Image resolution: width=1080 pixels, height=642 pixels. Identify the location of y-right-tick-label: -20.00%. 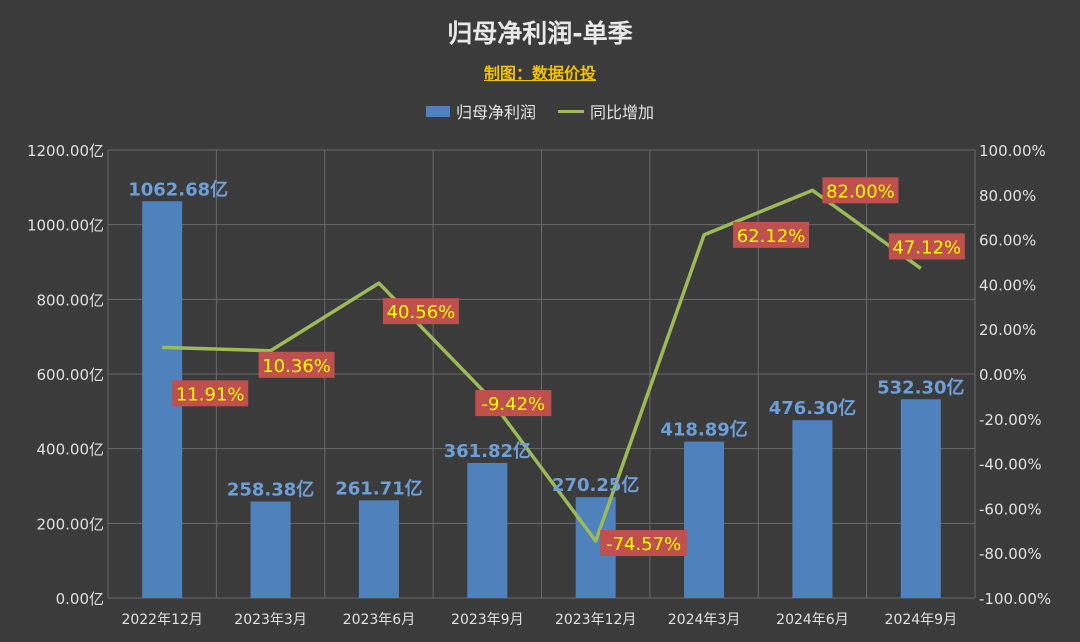
(1010, 420).